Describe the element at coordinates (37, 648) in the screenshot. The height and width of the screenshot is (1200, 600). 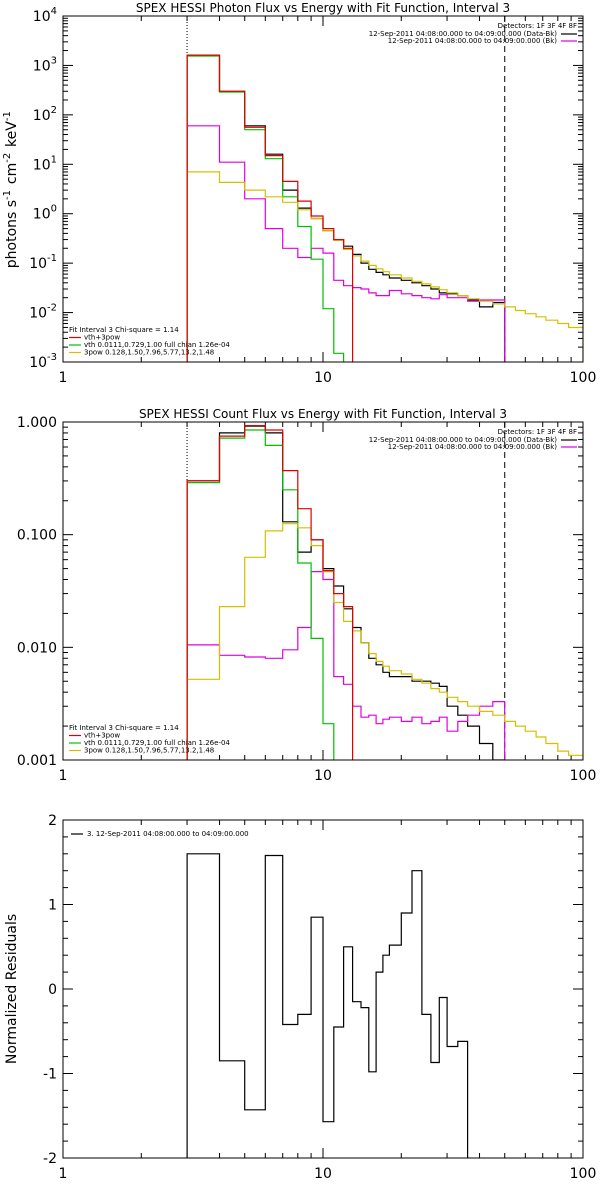
I see `y-tick-label: 0.010` at that location.